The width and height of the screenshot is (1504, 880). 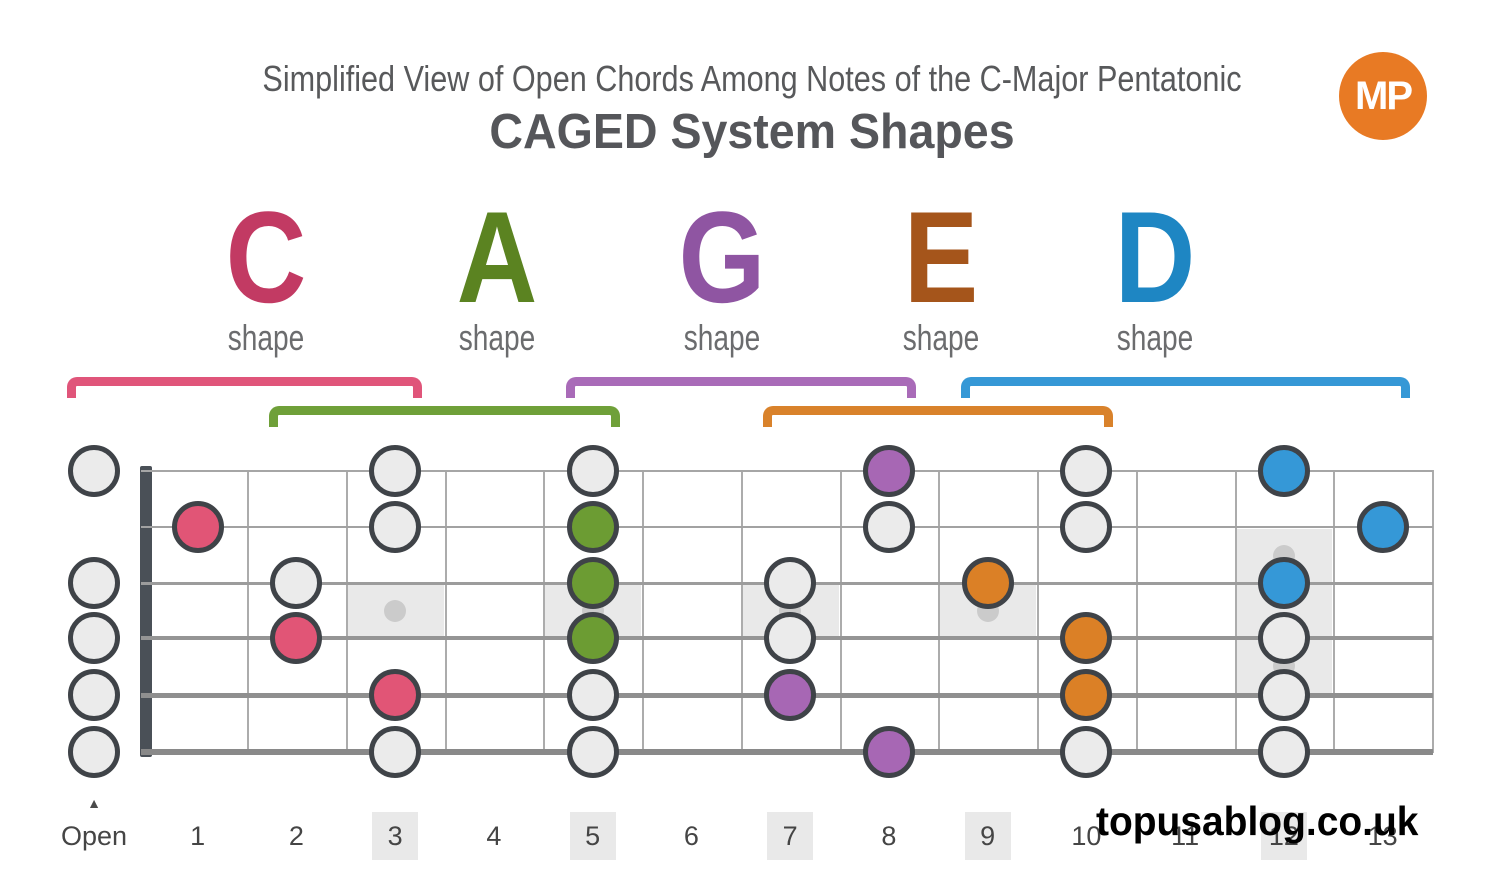 I want to click on nut, so click(x=146, y=611).